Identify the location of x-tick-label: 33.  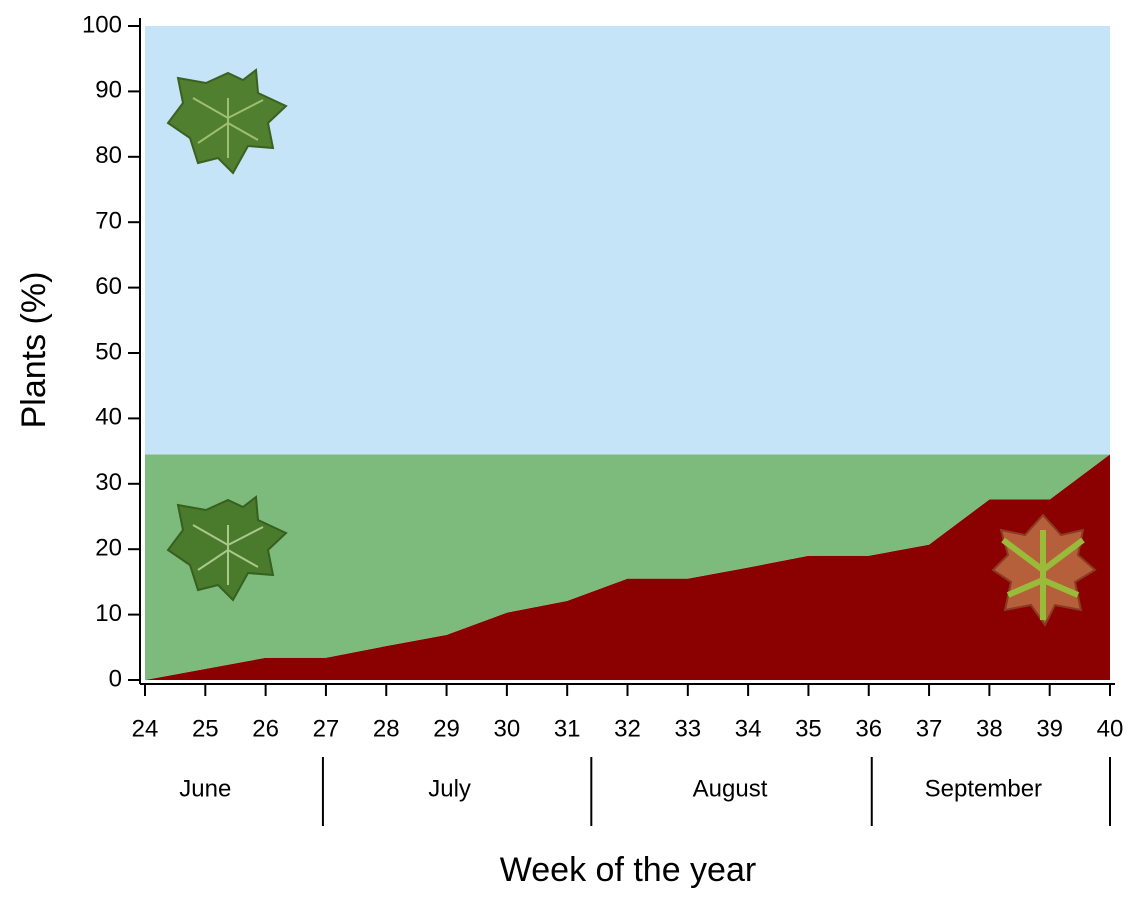
(687, 728).